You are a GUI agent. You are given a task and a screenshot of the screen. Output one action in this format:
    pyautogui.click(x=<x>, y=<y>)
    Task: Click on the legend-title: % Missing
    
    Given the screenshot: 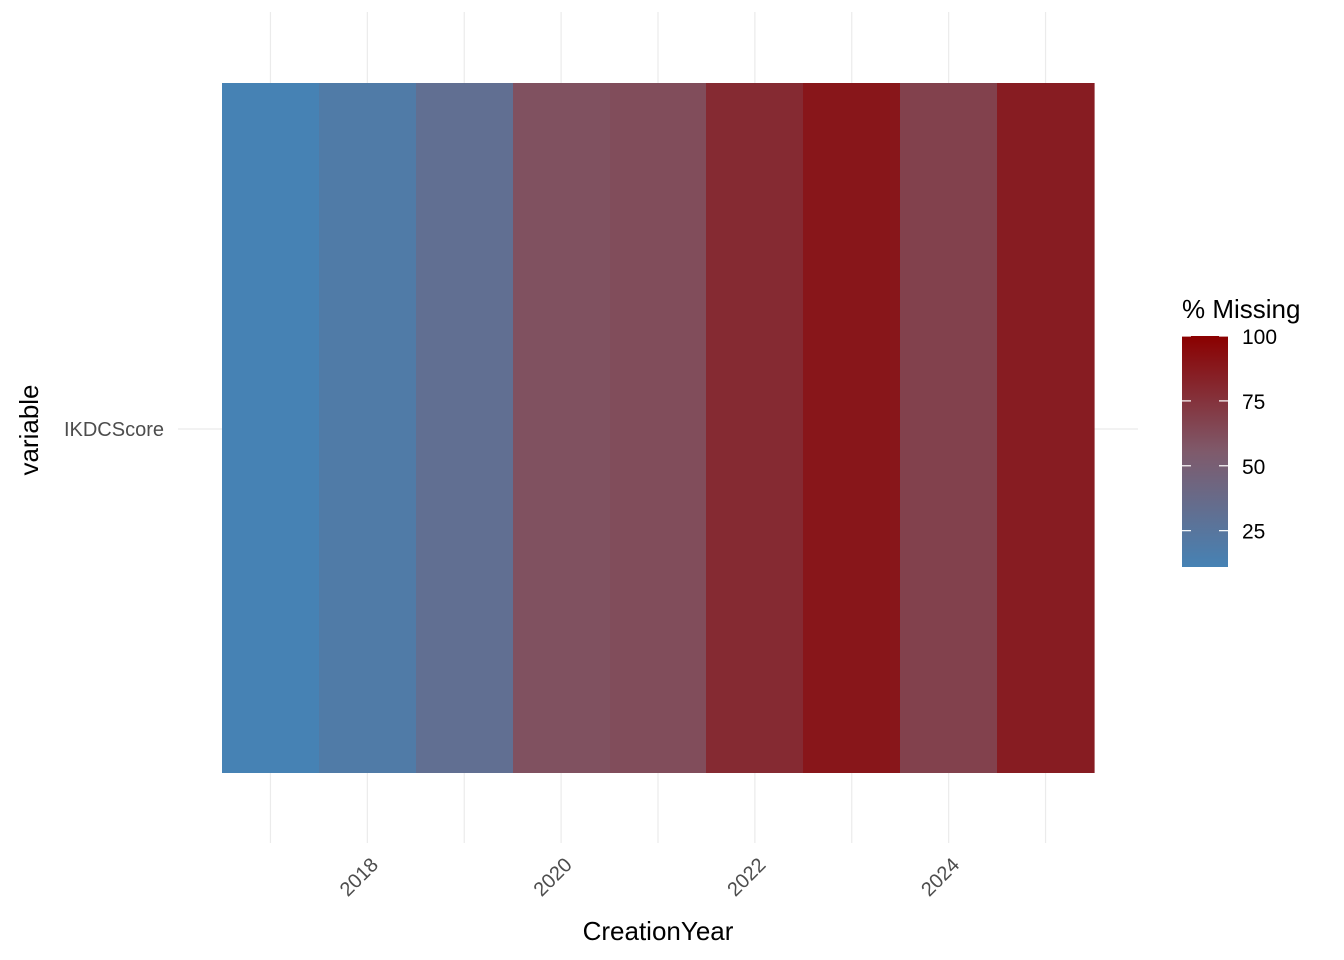 What is the action you would take?
    pyautogui.click(x=1241, y=309)
    